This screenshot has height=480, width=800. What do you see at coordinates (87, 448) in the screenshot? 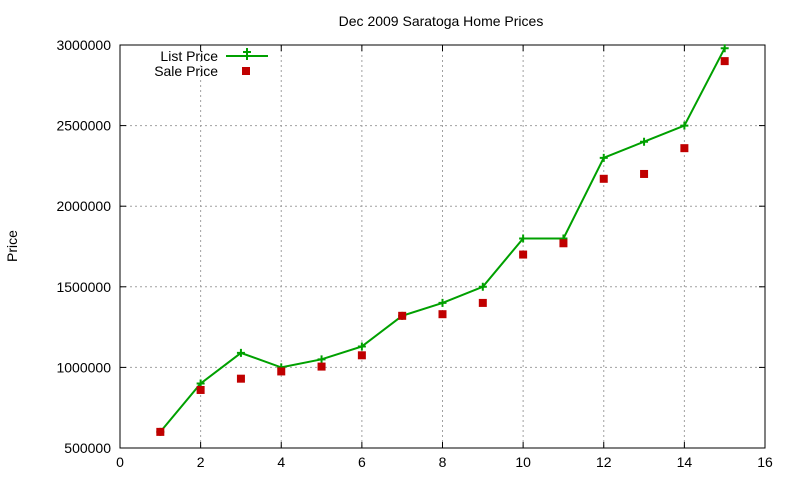
I see `y-tick-label: 500000` at bounding box center [87, 448].